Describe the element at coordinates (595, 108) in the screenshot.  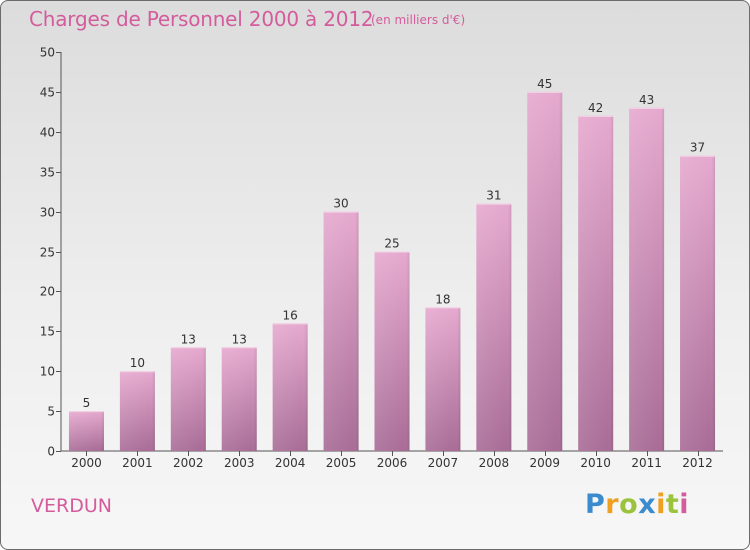
I see `data-label: 42` at that location.